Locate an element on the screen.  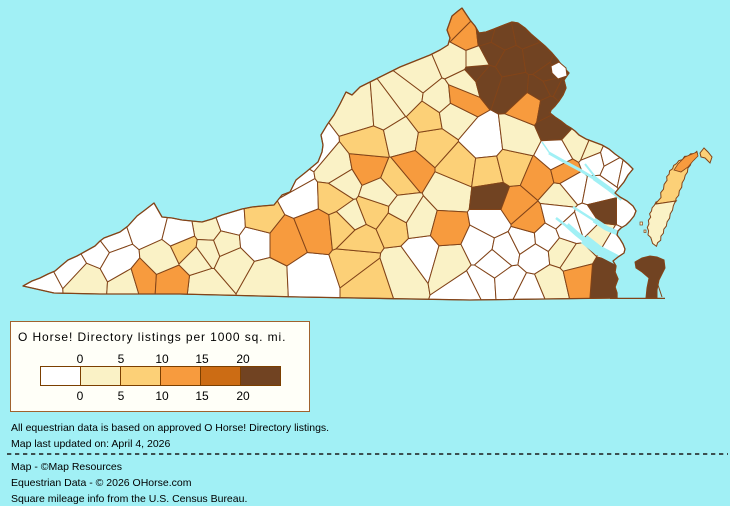
svg-text:Map last updated on: April 4,: Map last updated on: April 4, 2026 is located at coordinates (91, 444).